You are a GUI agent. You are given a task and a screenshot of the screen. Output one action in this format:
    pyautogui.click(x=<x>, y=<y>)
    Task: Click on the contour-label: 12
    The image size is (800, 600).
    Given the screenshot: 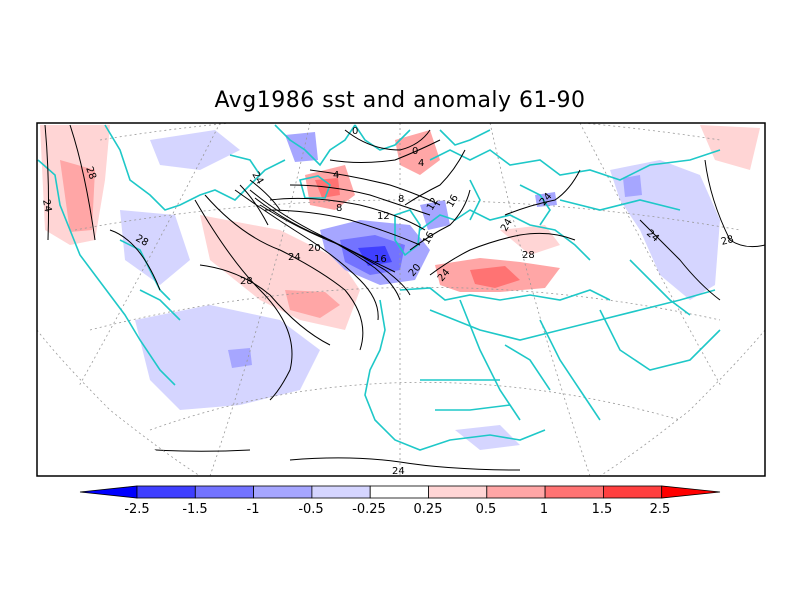 What is the action you would take?
    pyautogui.click(x=383, y=216)
    